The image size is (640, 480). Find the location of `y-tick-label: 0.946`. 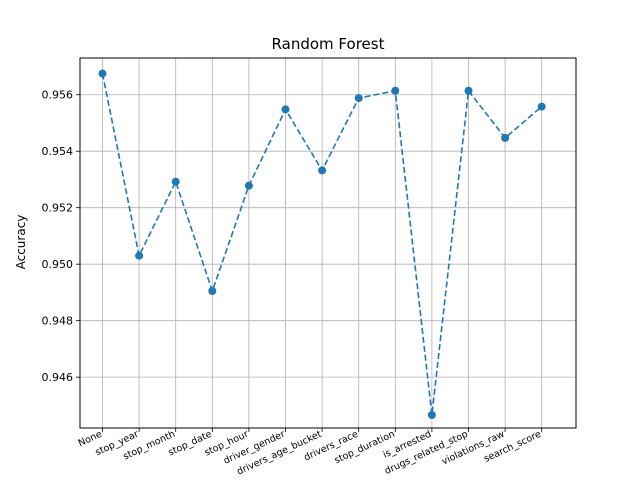

y-tick-label: 0.946 is located at coordinates (58, 377).